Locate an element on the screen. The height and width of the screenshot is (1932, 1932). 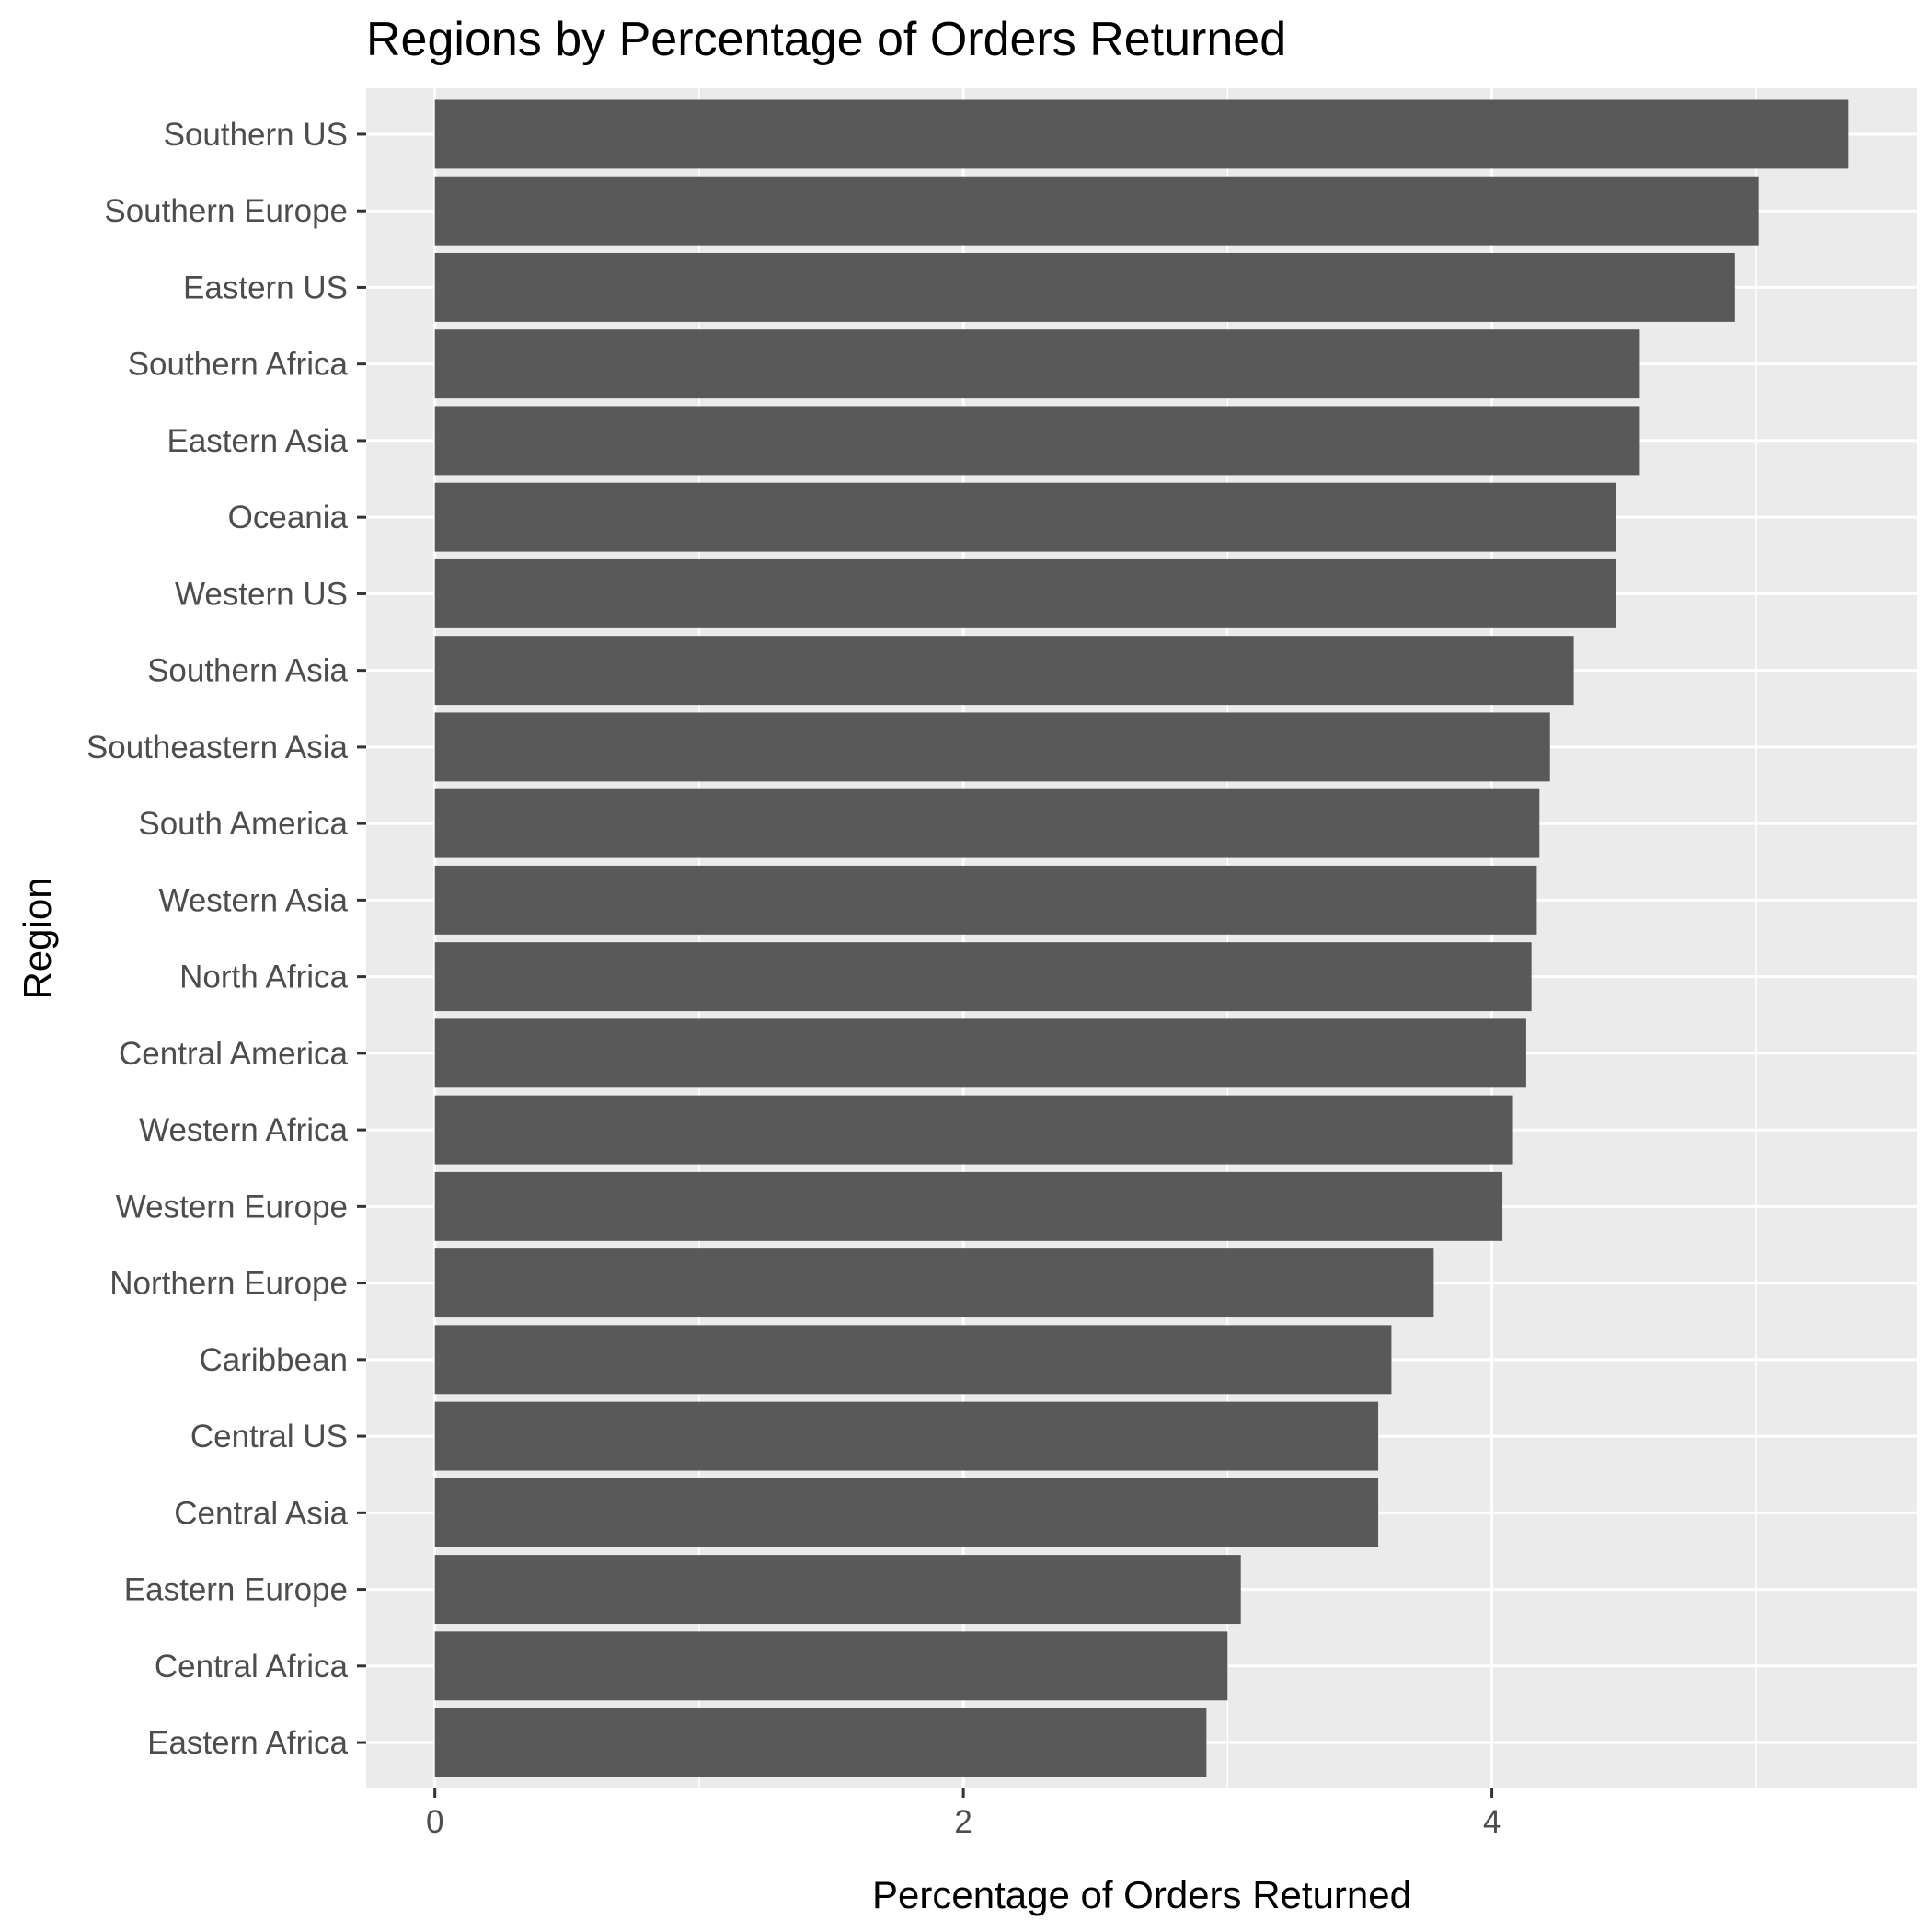
y-tick-label: Western Asia is located at coordinates (253, 900).